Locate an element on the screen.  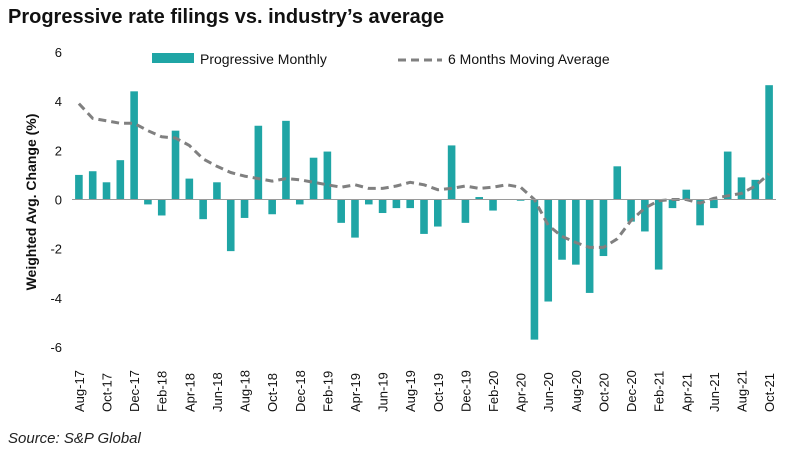
legend-bar-swatch is located at coordinates (173, 58).